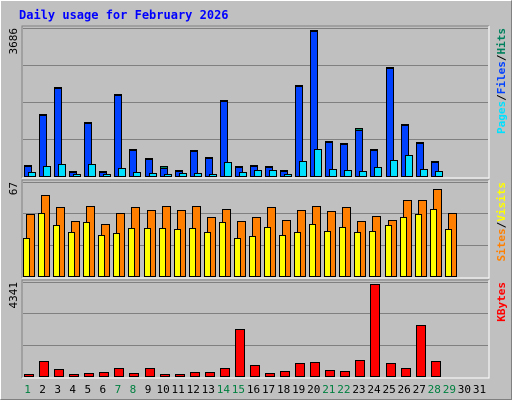 The image size is (512, 400). I want to click on legend-entry-sites: Sites, so click(501, 244).